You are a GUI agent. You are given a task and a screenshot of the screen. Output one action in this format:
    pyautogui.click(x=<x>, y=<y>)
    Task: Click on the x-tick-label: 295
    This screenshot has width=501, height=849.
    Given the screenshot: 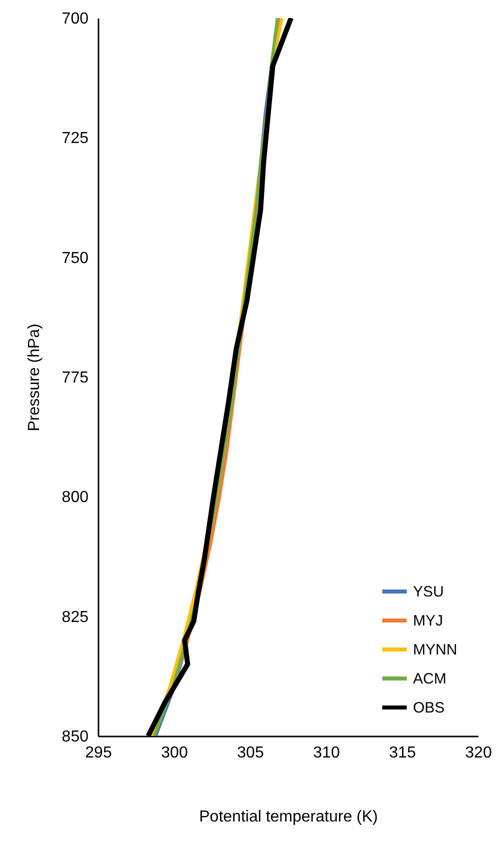 What is the action you would take?
    pyautogui.click(x=98, y=753)
    